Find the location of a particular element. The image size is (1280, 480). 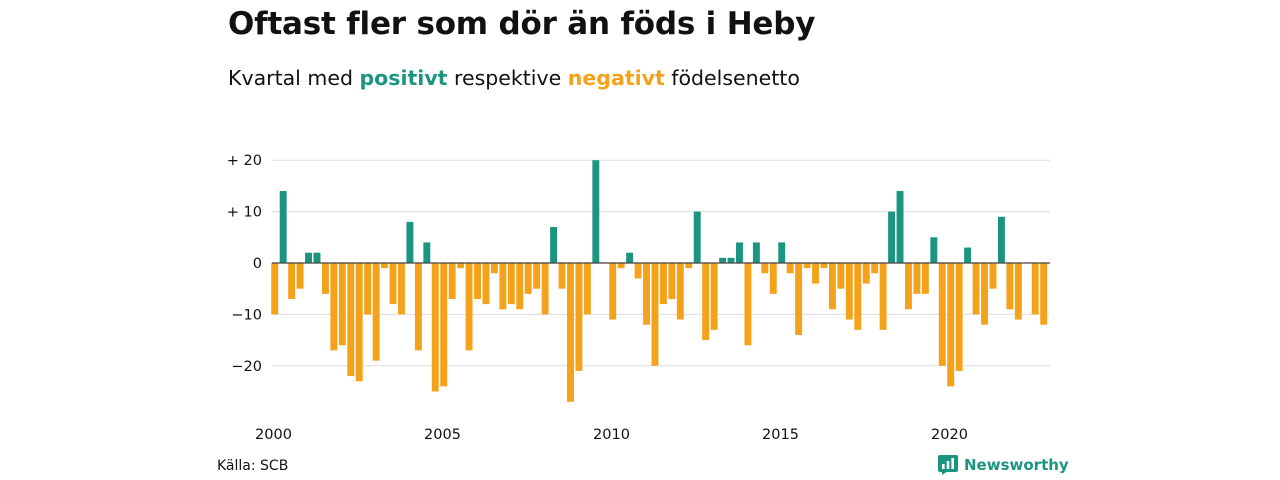

x-axis-labels: 2000 2005 2010 2015 2020 is located at coordinates (611, 435).